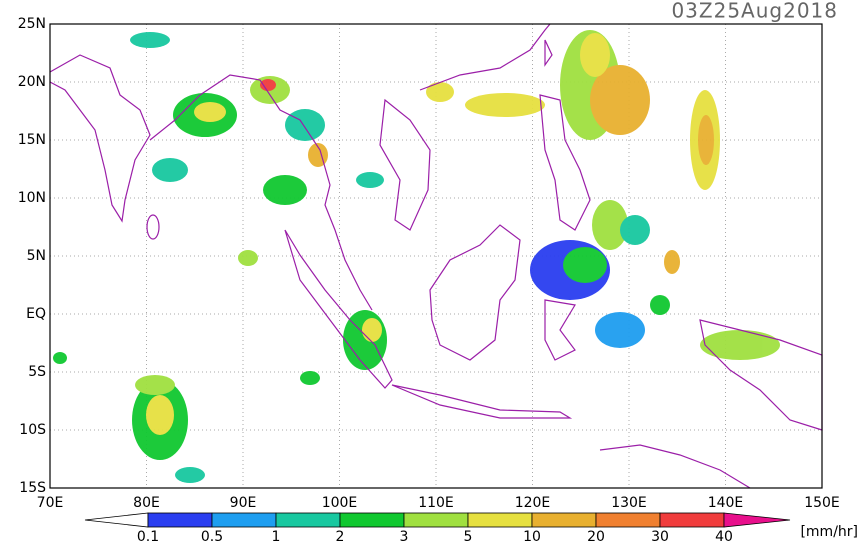  What do you see at coordinates (32, 82) in the screenshot?
I see `lat-label: 20N` at bounding box center [32, 82].